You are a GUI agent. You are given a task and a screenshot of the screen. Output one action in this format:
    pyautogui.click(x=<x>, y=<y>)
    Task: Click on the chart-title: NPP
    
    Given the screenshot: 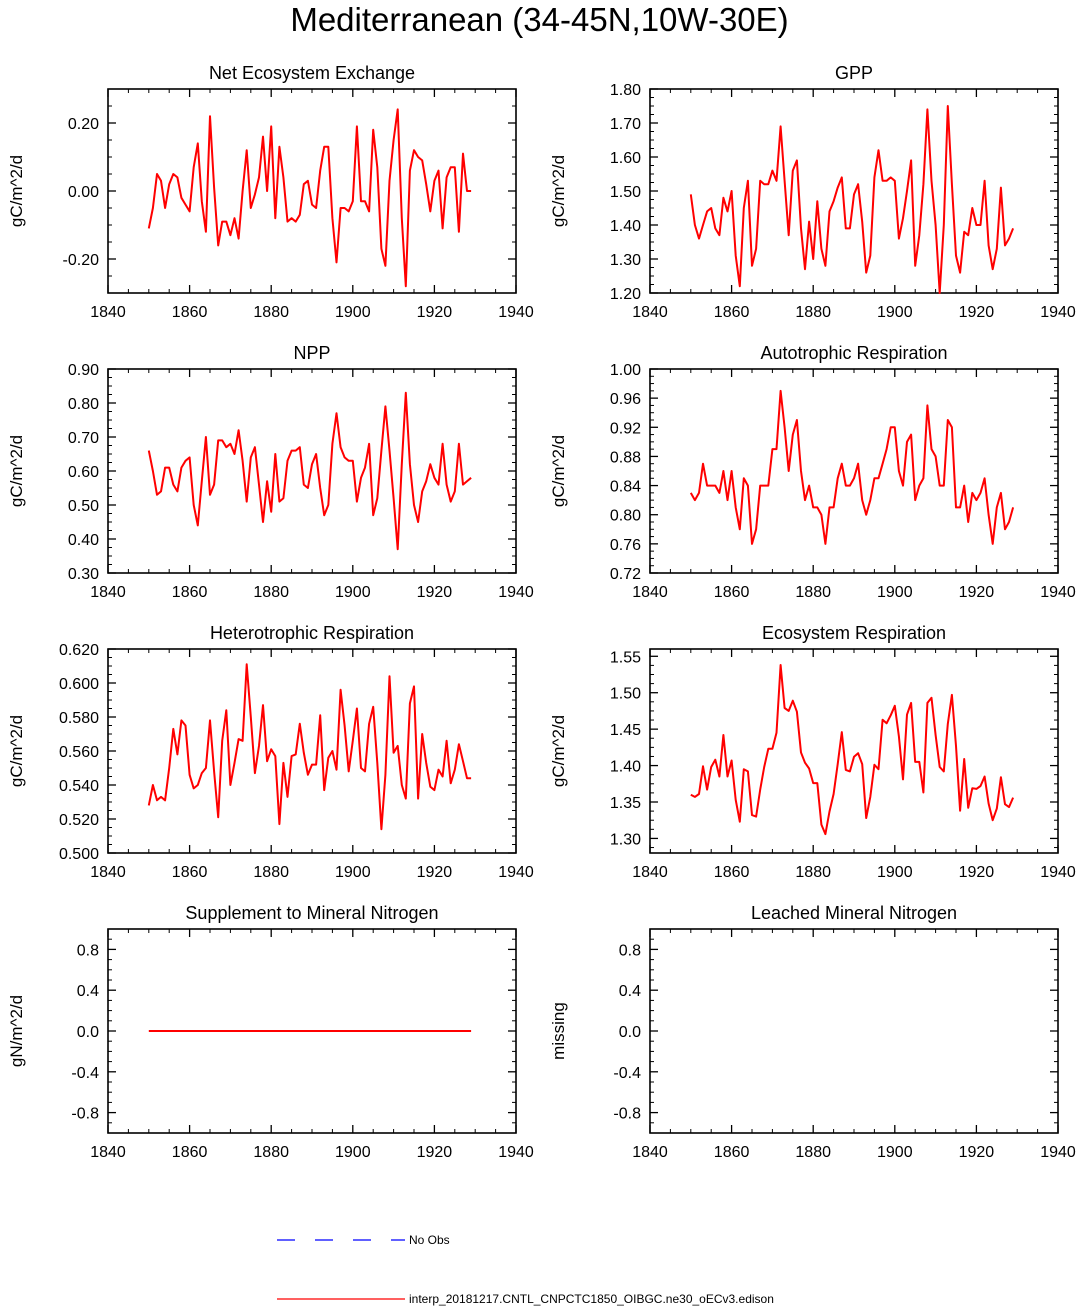 What is the action you would take?
    pyautogui.click(x=311, y=353)
    